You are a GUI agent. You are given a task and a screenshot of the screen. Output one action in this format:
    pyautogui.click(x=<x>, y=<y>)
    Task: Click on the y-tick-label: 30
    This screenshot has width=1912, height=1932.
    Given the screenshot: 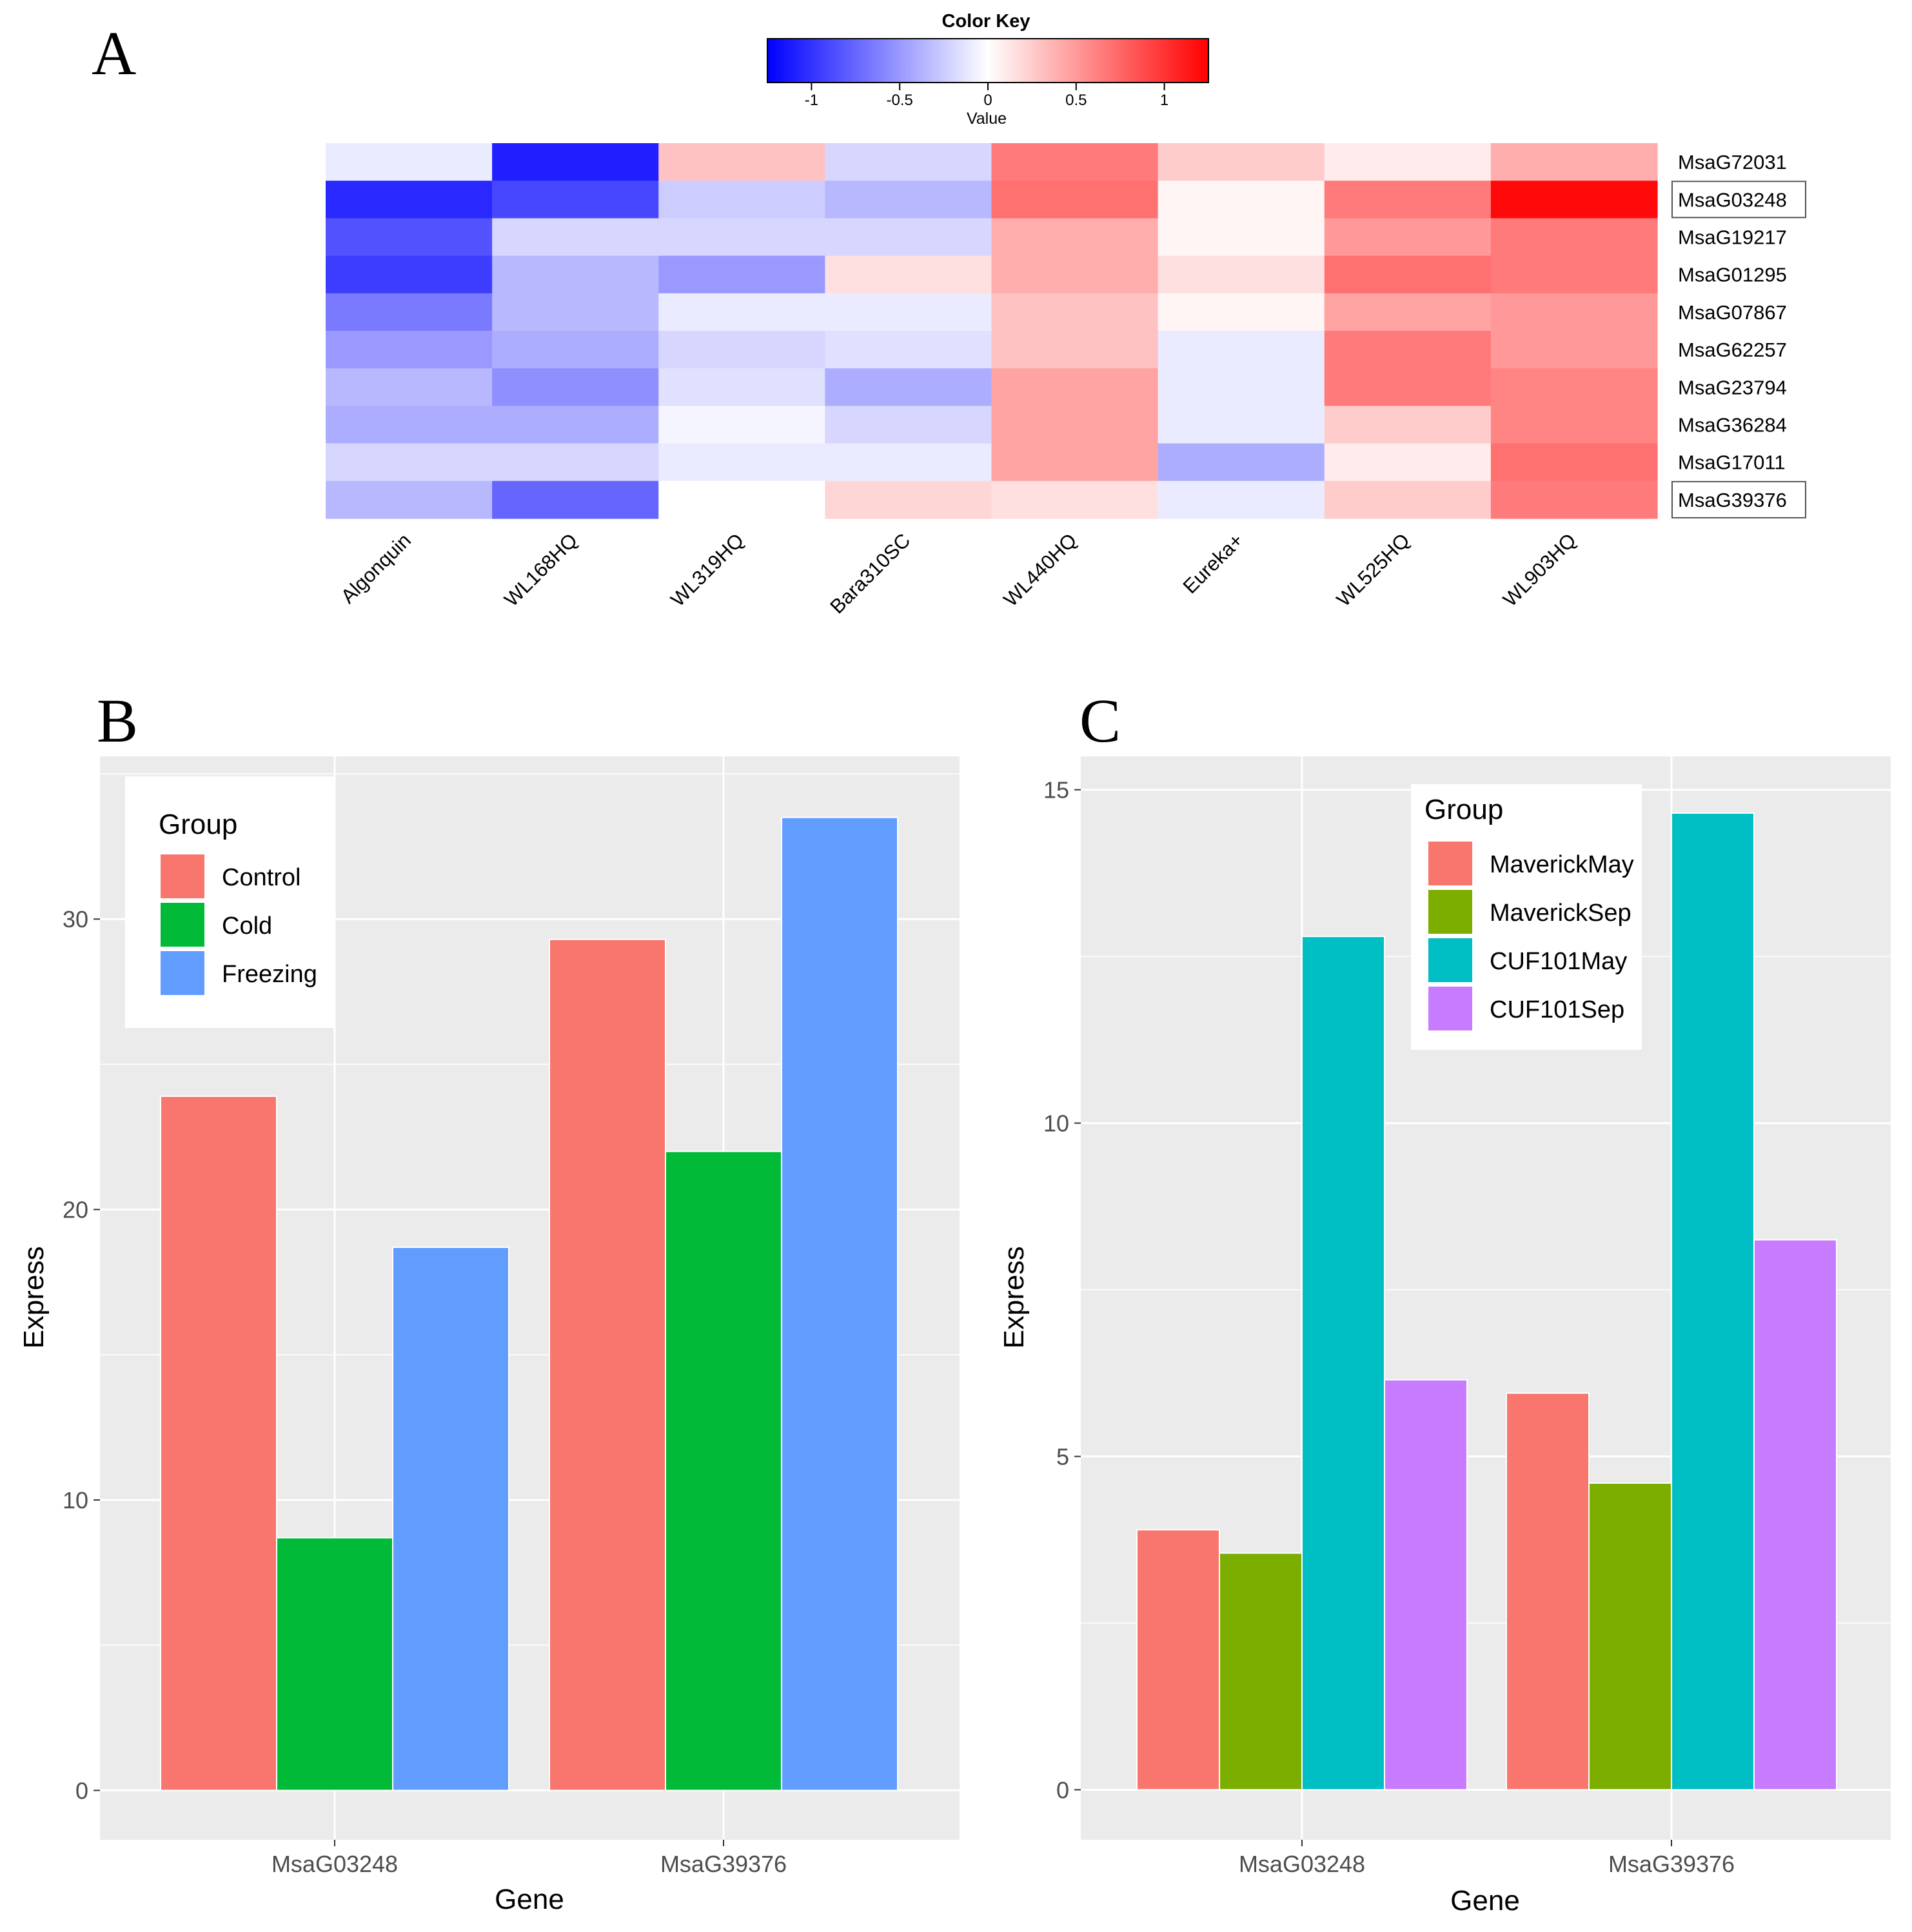 What is the action you would take?
    pyautogui.click(x=75, y=919)
    